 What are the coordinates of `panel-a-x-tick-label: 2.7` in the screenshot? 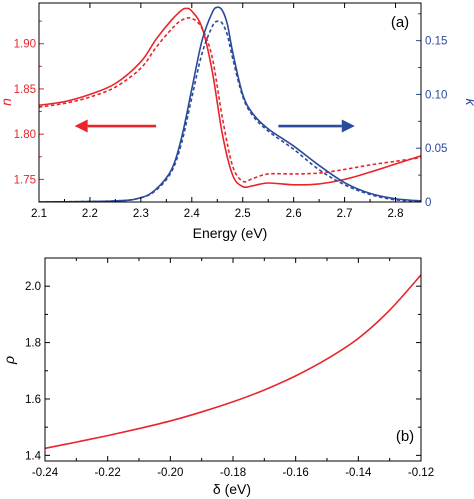 It's located at (345, 214).